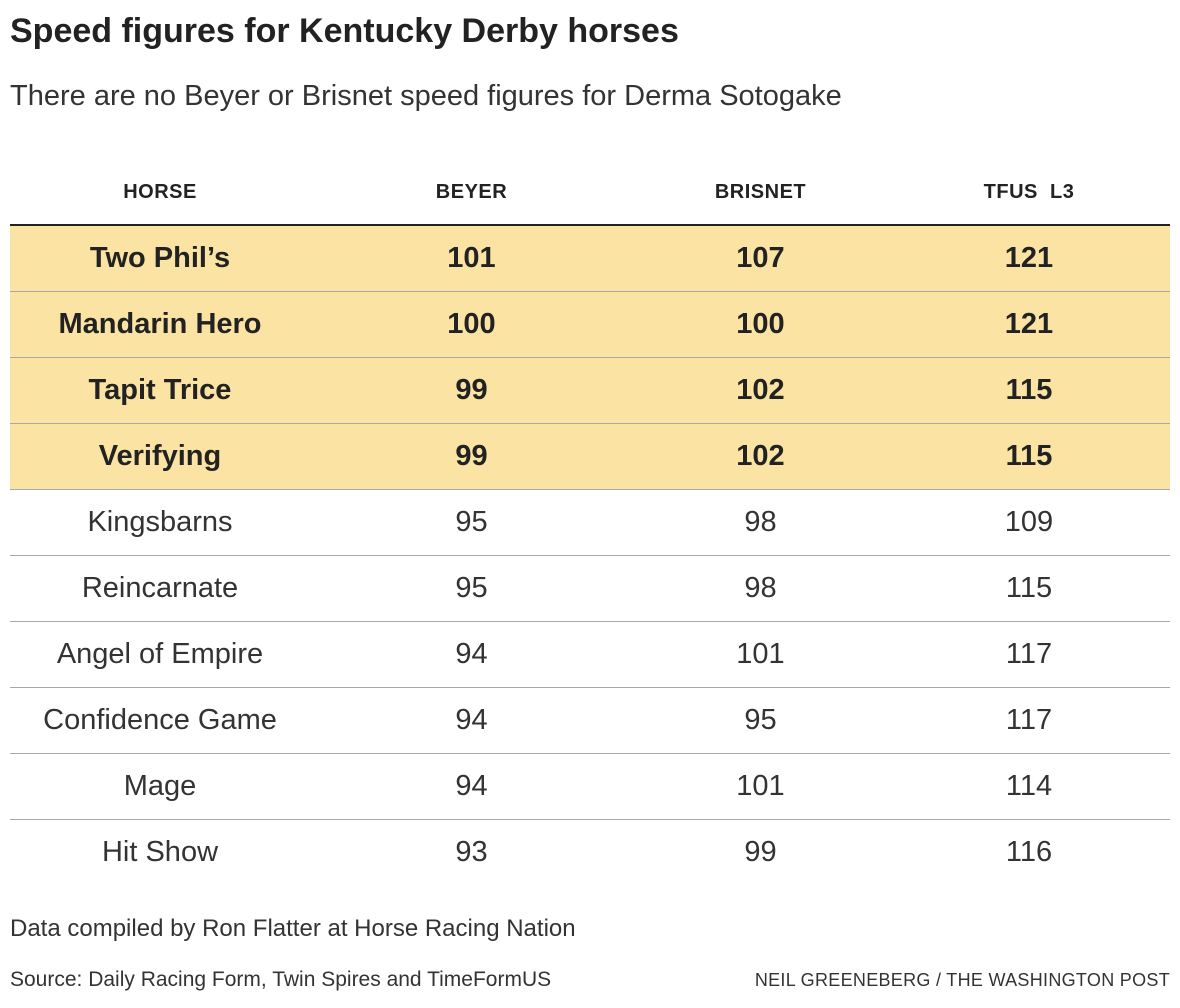 The image size is (1180, 1008). I want to click on table-row: Confidence Game 94 95 117, so click(590, 720).